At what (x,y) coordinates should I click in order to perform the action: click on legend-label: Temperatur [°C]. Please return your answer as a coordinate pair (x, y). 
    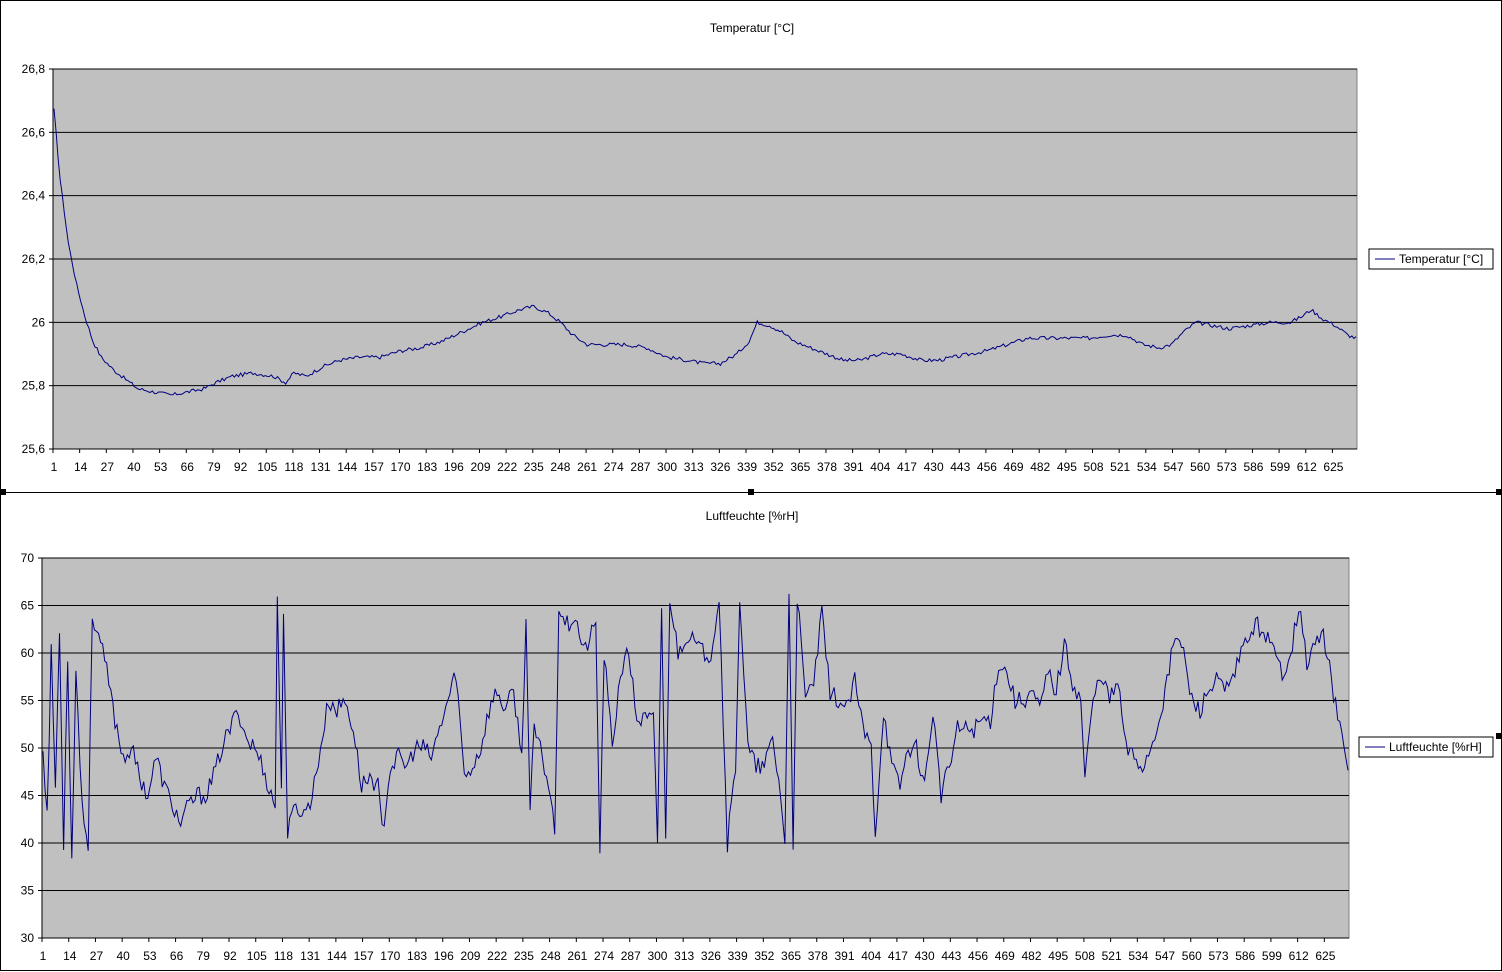
    Looking at the image, I should click on (1441, 259).